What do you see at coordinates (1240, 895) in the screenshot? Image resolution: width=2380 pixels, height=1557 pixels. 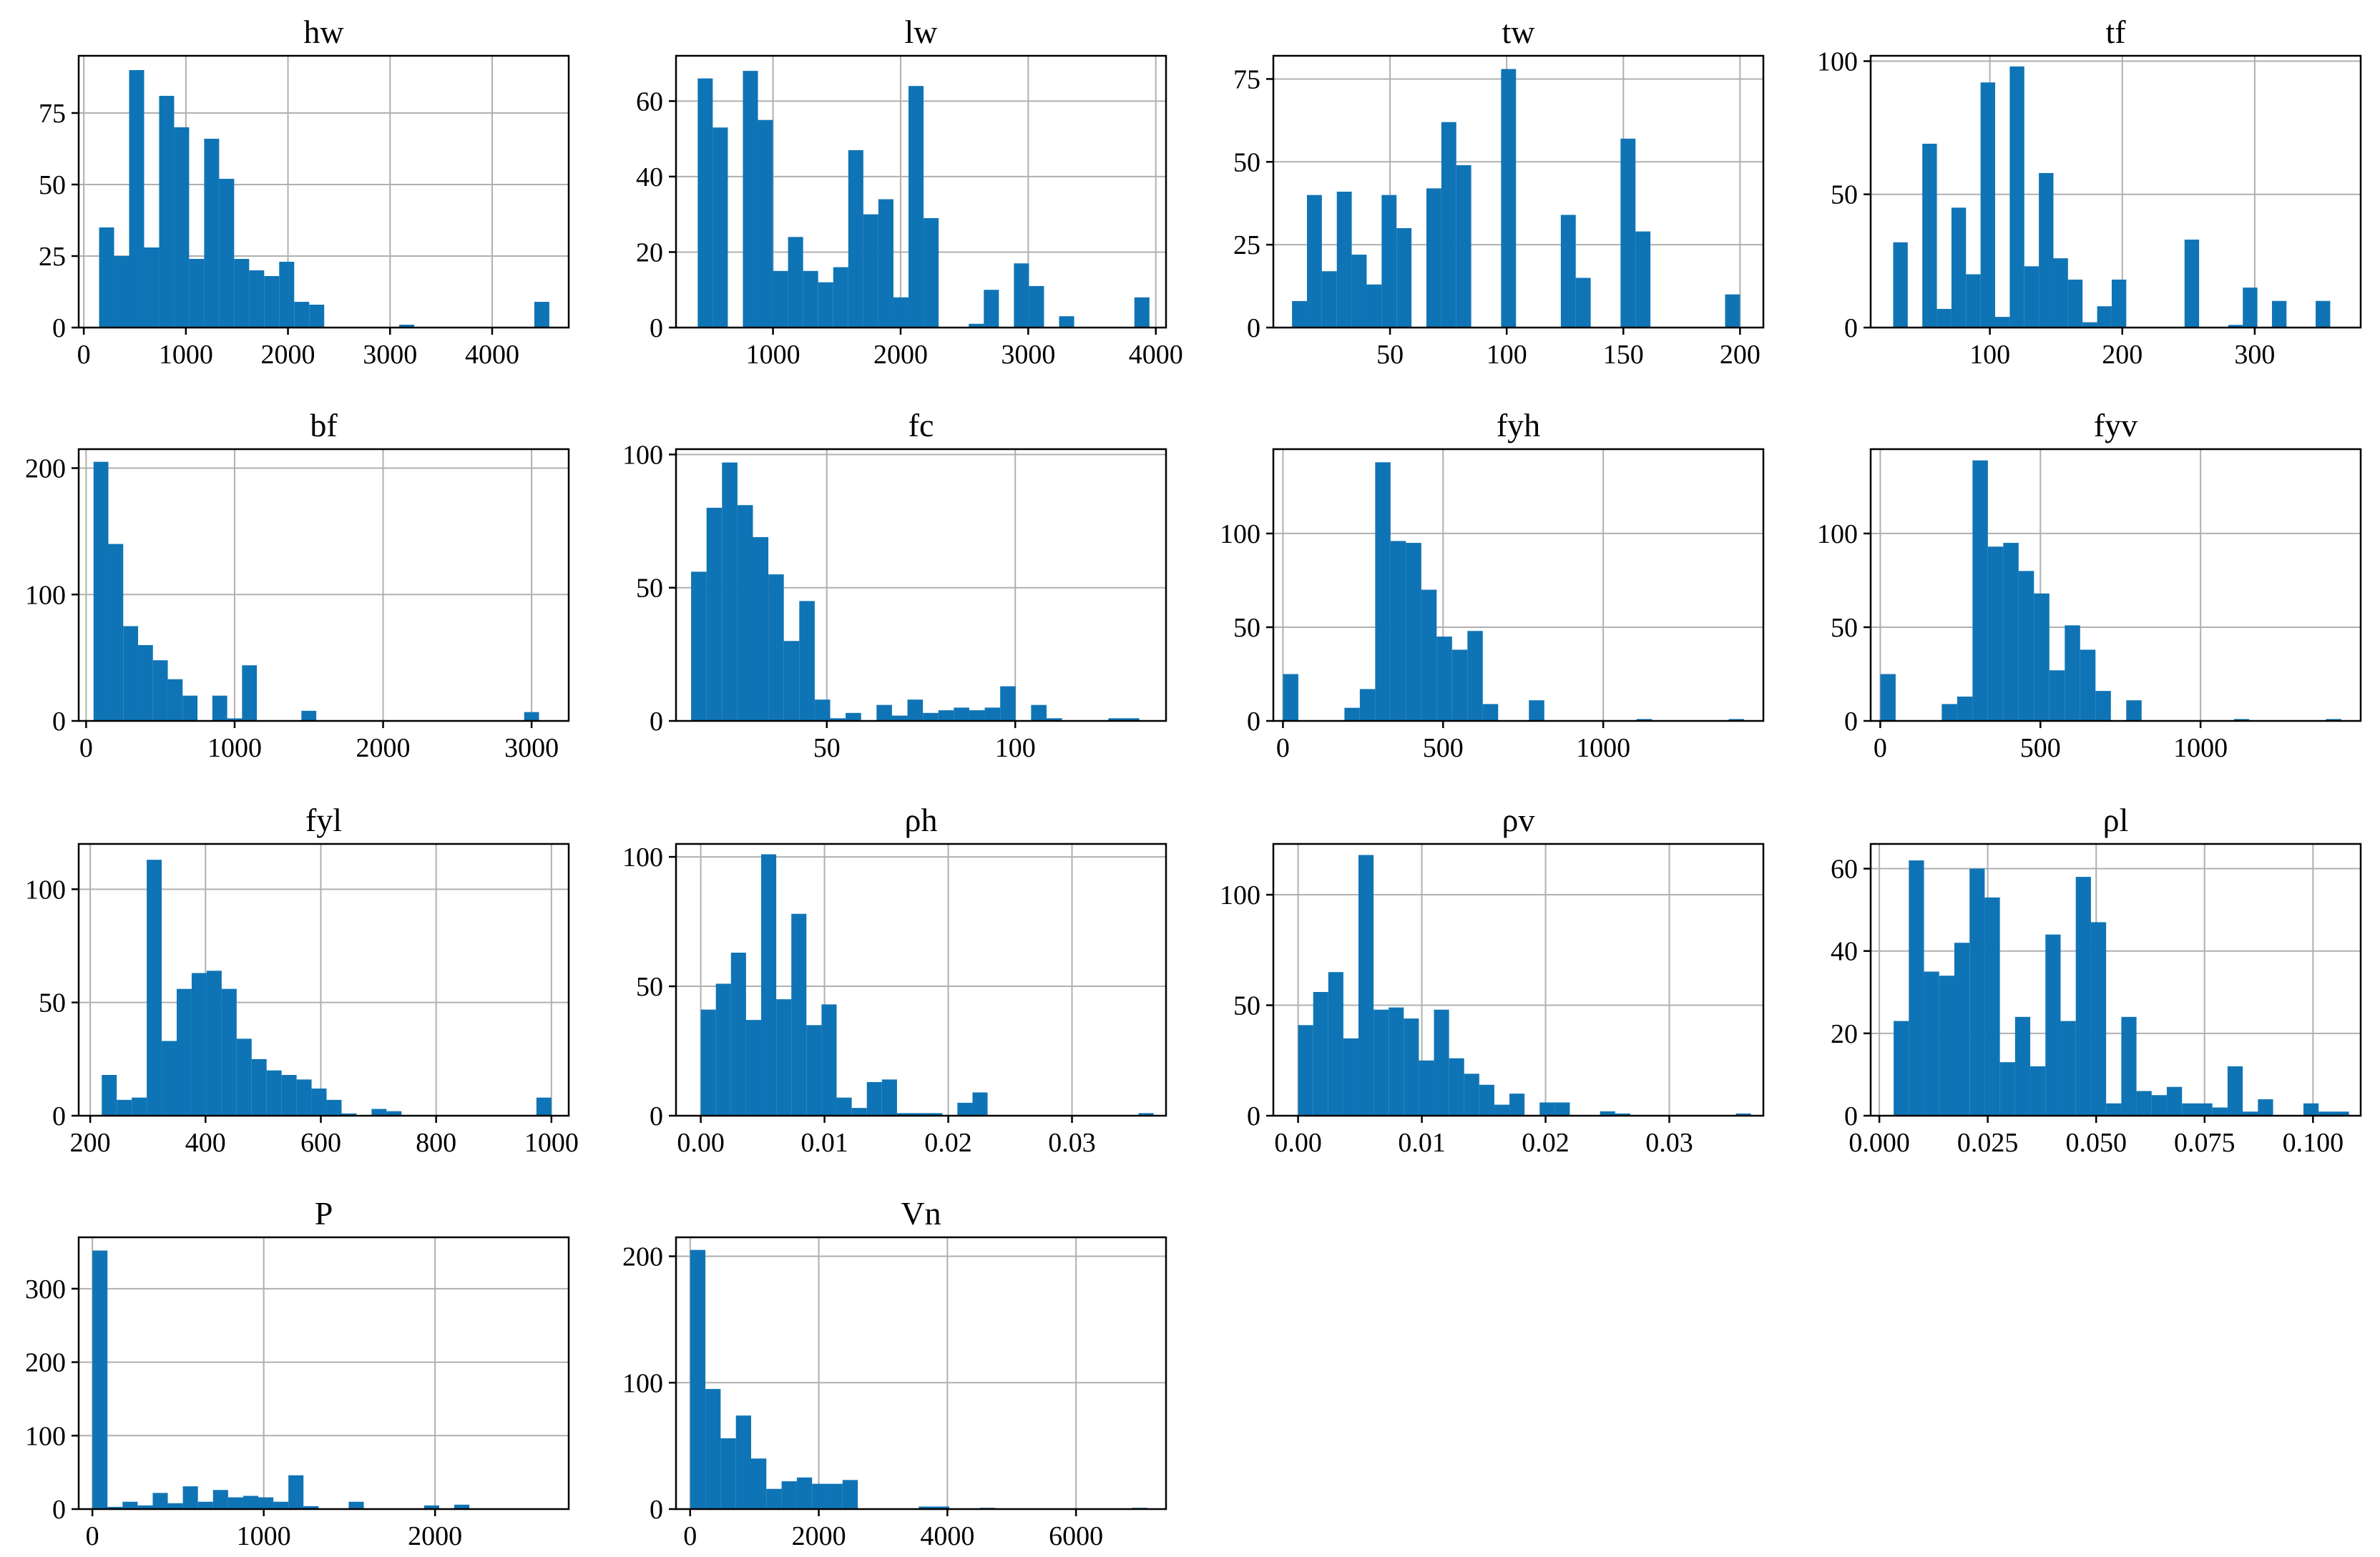 I see `y-tick-label-rho-v-2: 100` at bounding box center [1240, 895].